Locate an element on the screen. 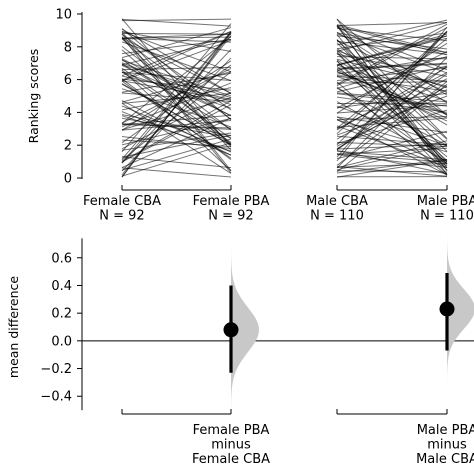  bottom-y-tick-label: 0.2 is located at coordinates (61, 314).